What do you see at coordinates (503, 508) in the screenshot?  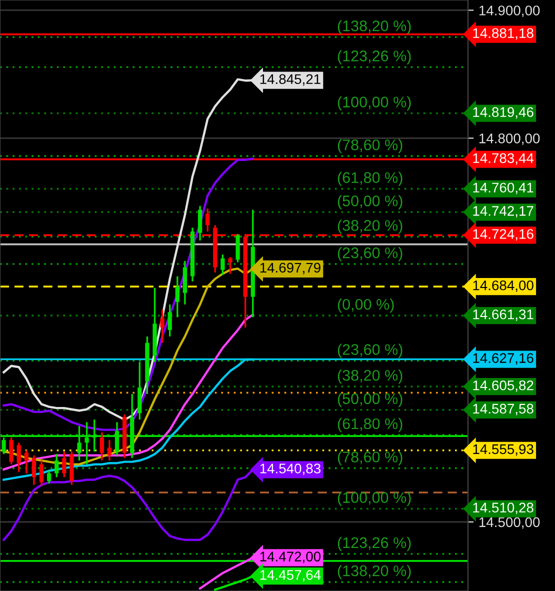 I see `ref-line-label: 14.510,28` at bounding box center [503, 508].